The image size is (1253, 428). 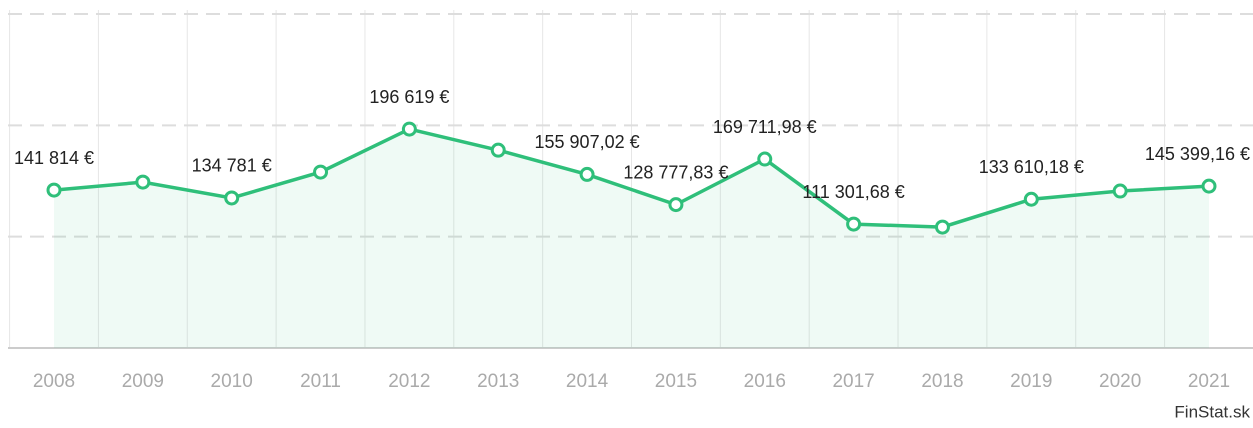 What do you see at coordinates (1197, 154) in the screenshot?
I see `data-label: 145 399,16 €` at bounding box center [1197, 154].